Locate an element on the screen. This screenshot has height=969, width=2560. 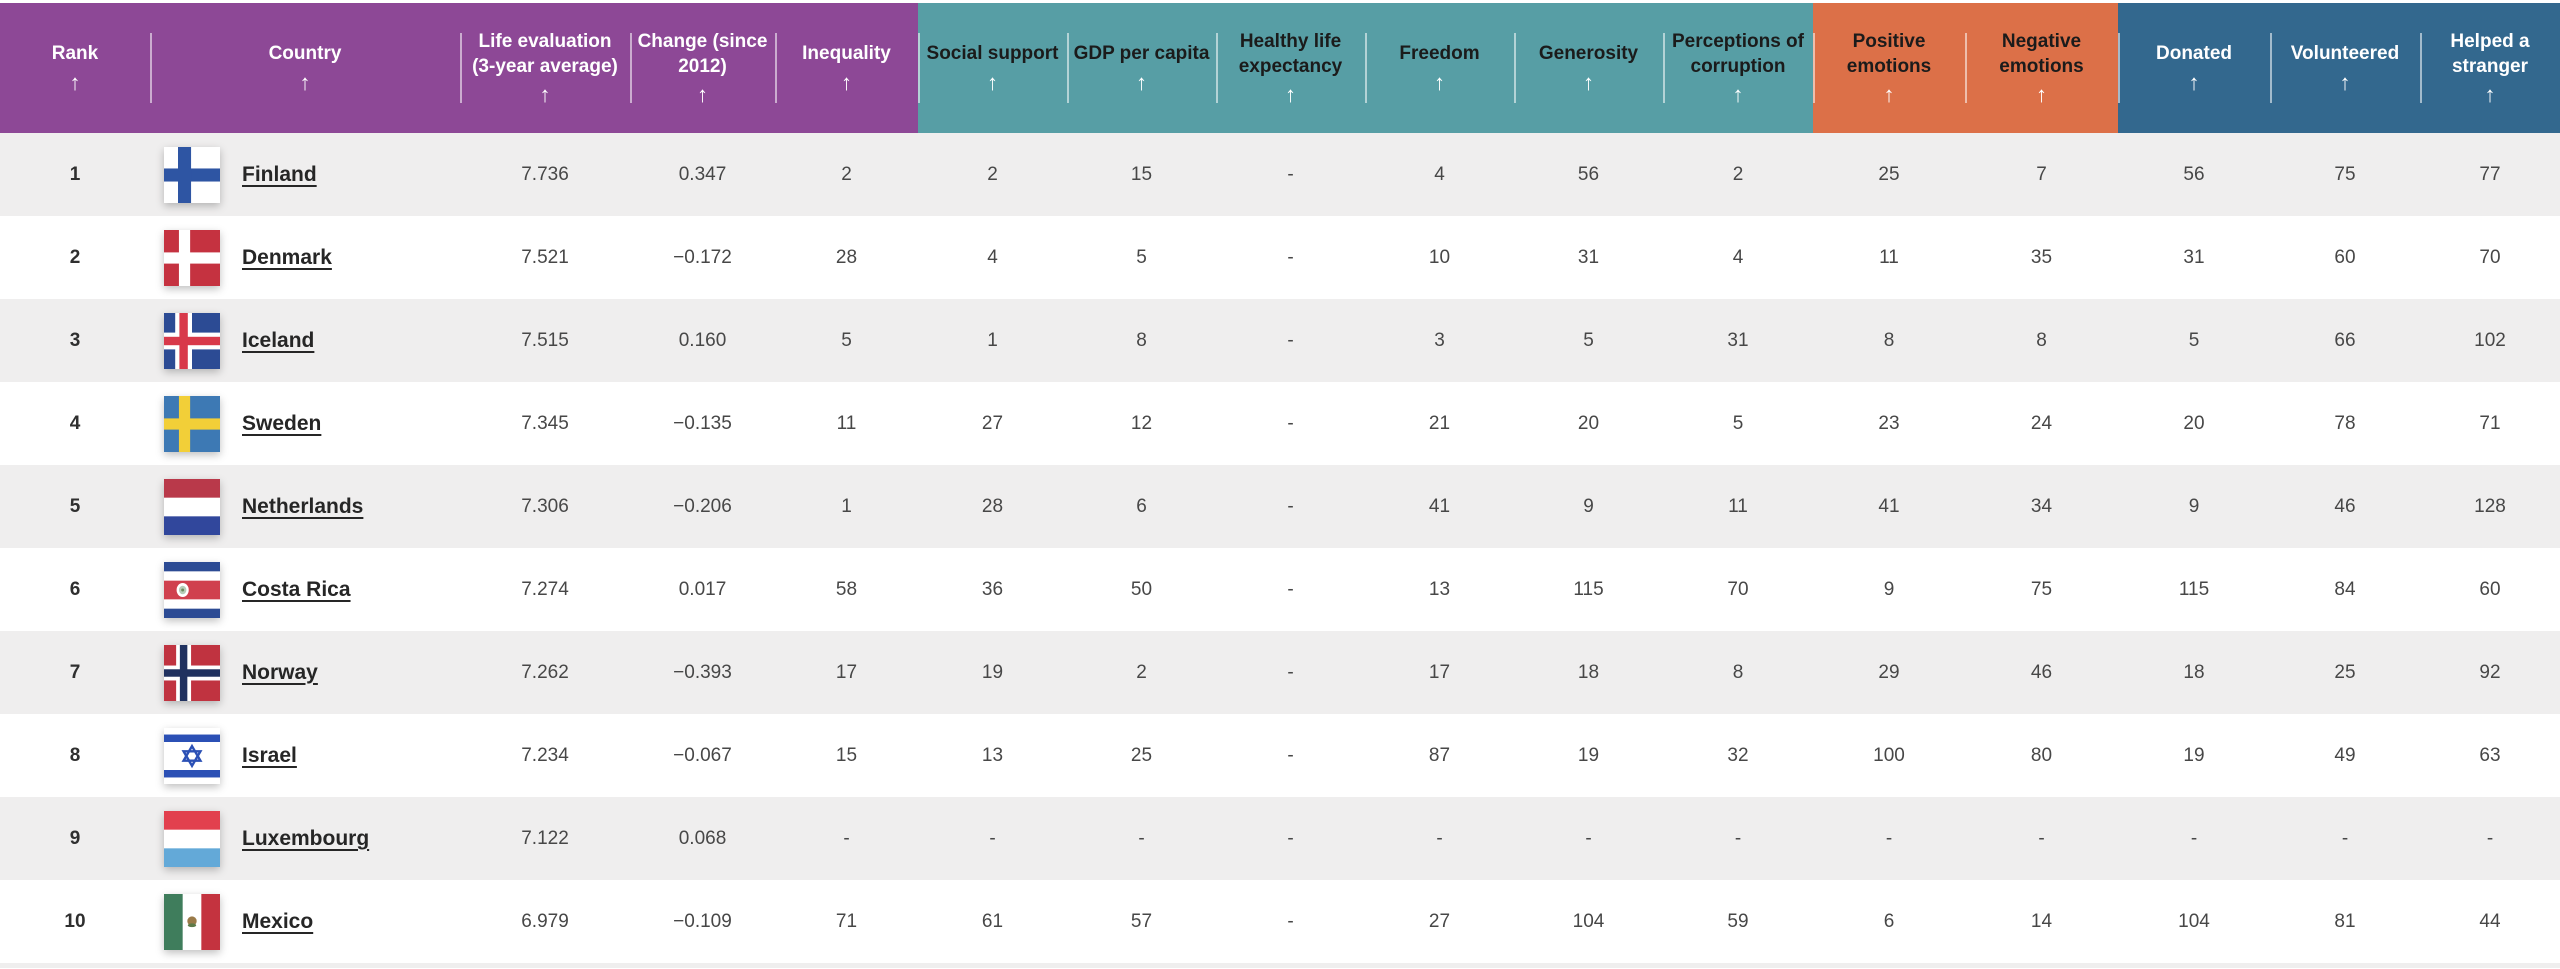
country-link: Denmark is located at coordinates (287, 257).